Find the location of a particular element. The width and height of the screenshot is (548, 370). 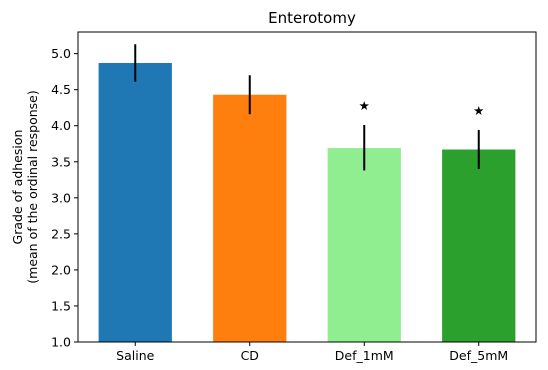

chart-title: Enterotomy is located at coordinates (312, 18).